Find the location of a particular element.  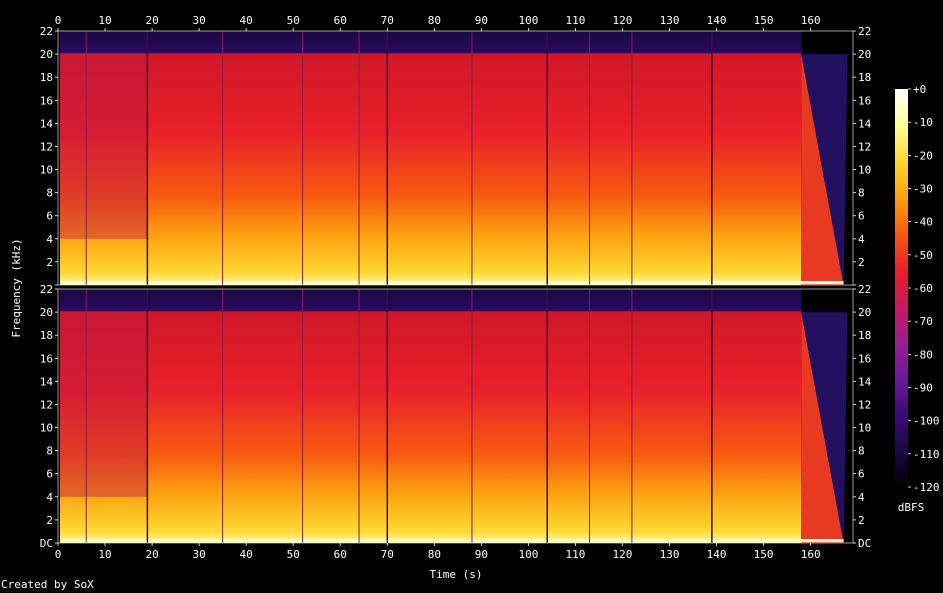

x-tick-label: 130 is located at coordinates (670, 554).